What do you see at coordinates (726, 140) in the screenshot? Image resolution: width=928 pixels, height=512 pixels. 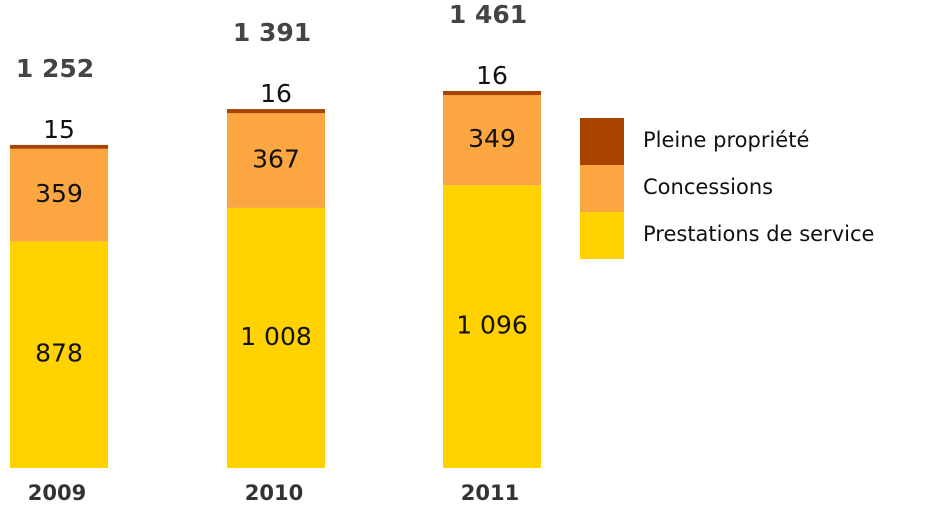 I see `legend-label: Pleine propriété` at bounding box center [726, 140].